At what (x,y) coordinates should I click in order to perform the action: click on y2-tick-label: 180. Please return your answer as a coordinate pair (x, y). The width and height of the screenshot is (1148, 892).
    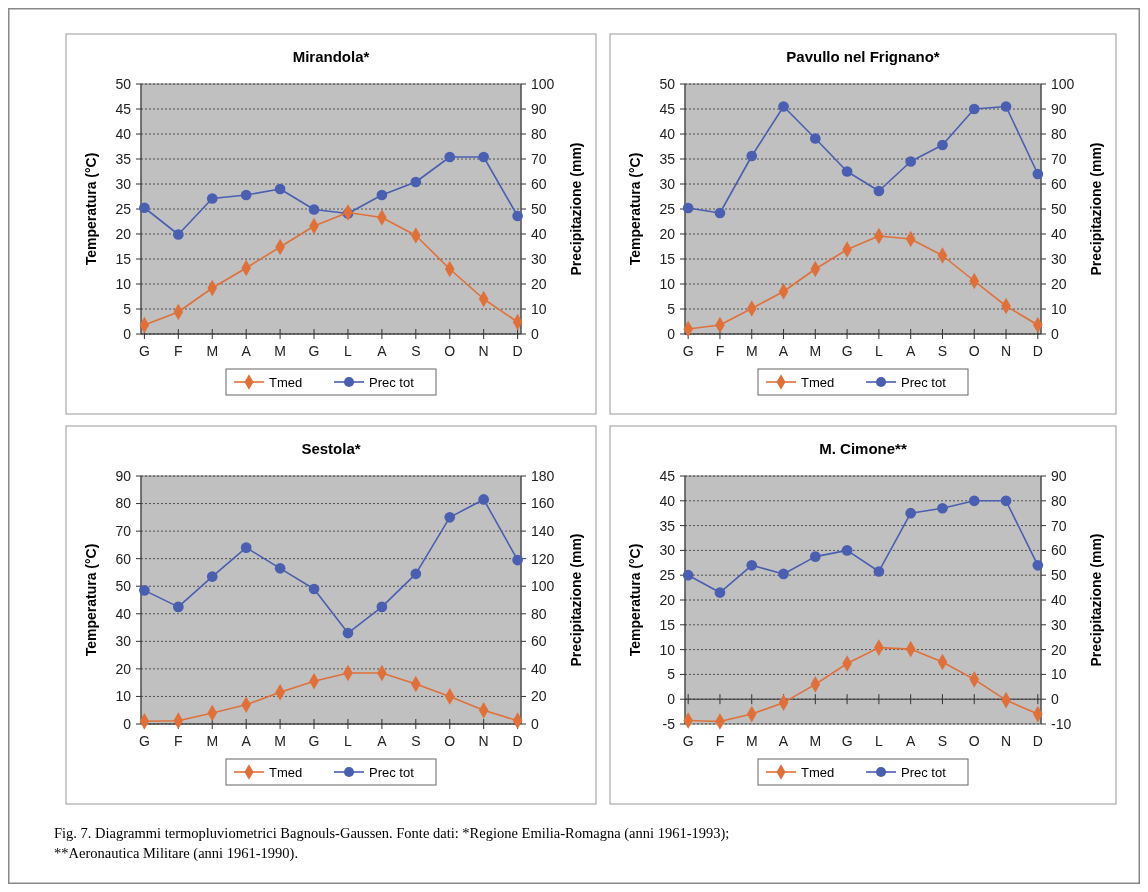
    Looking at the image, I should click on (543, 475).